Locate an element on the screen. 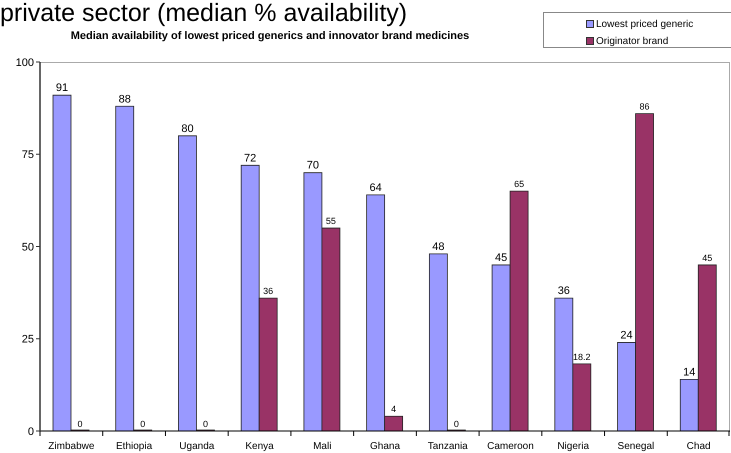 This screenshot has height=453, width=731. x-tick-label: Tanzania is located at coordinates (448, 446).